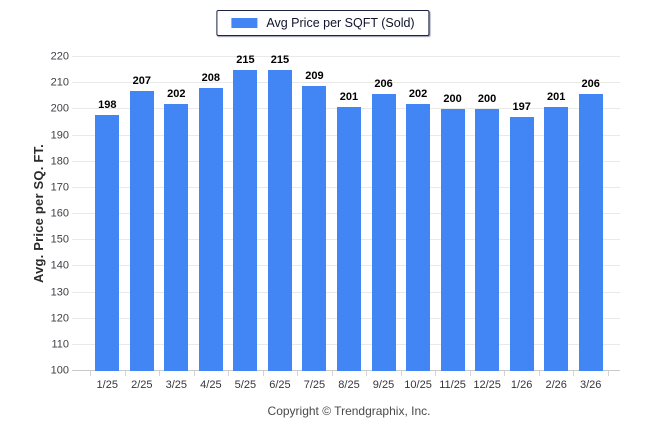 The width and height of the screenshot is (646, 434). I want to click on legend: Avg Price per SQFT (Sold), so click(323, 23).